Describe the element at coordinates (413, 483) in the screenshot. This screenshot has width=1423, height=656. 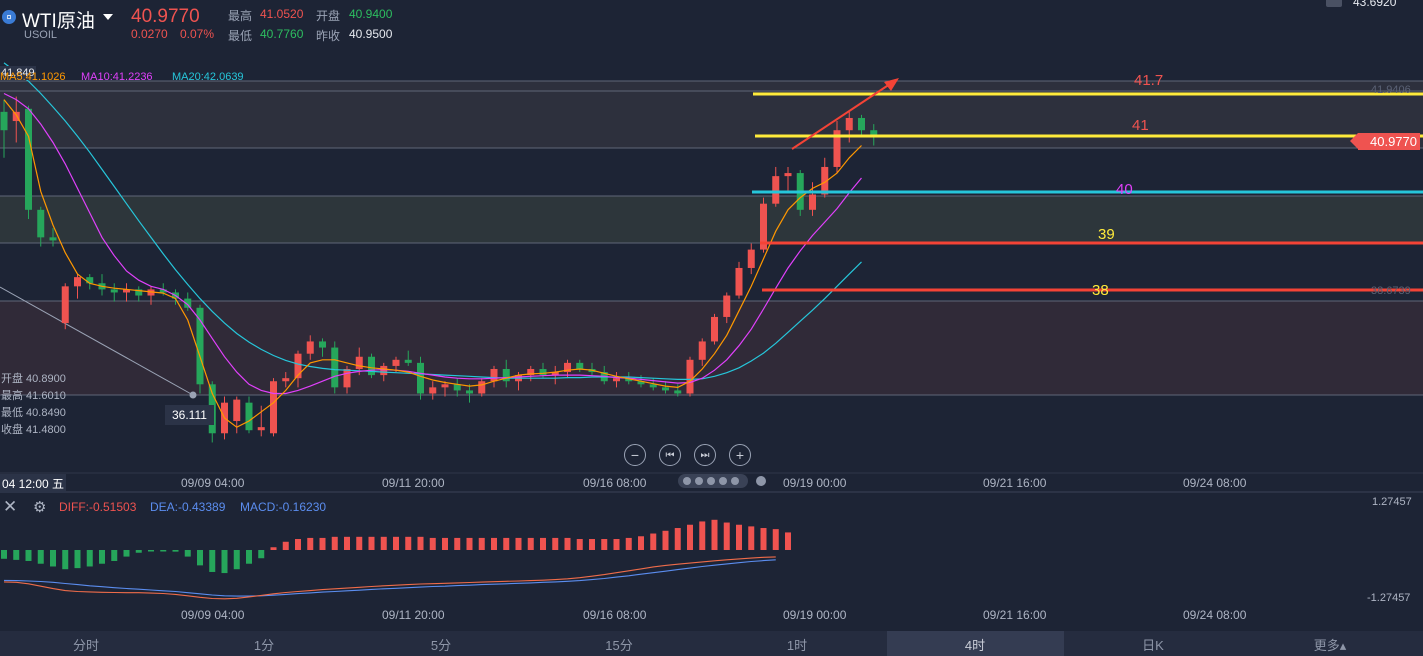
I see `x-tick: 09/11 20:00` at that location.